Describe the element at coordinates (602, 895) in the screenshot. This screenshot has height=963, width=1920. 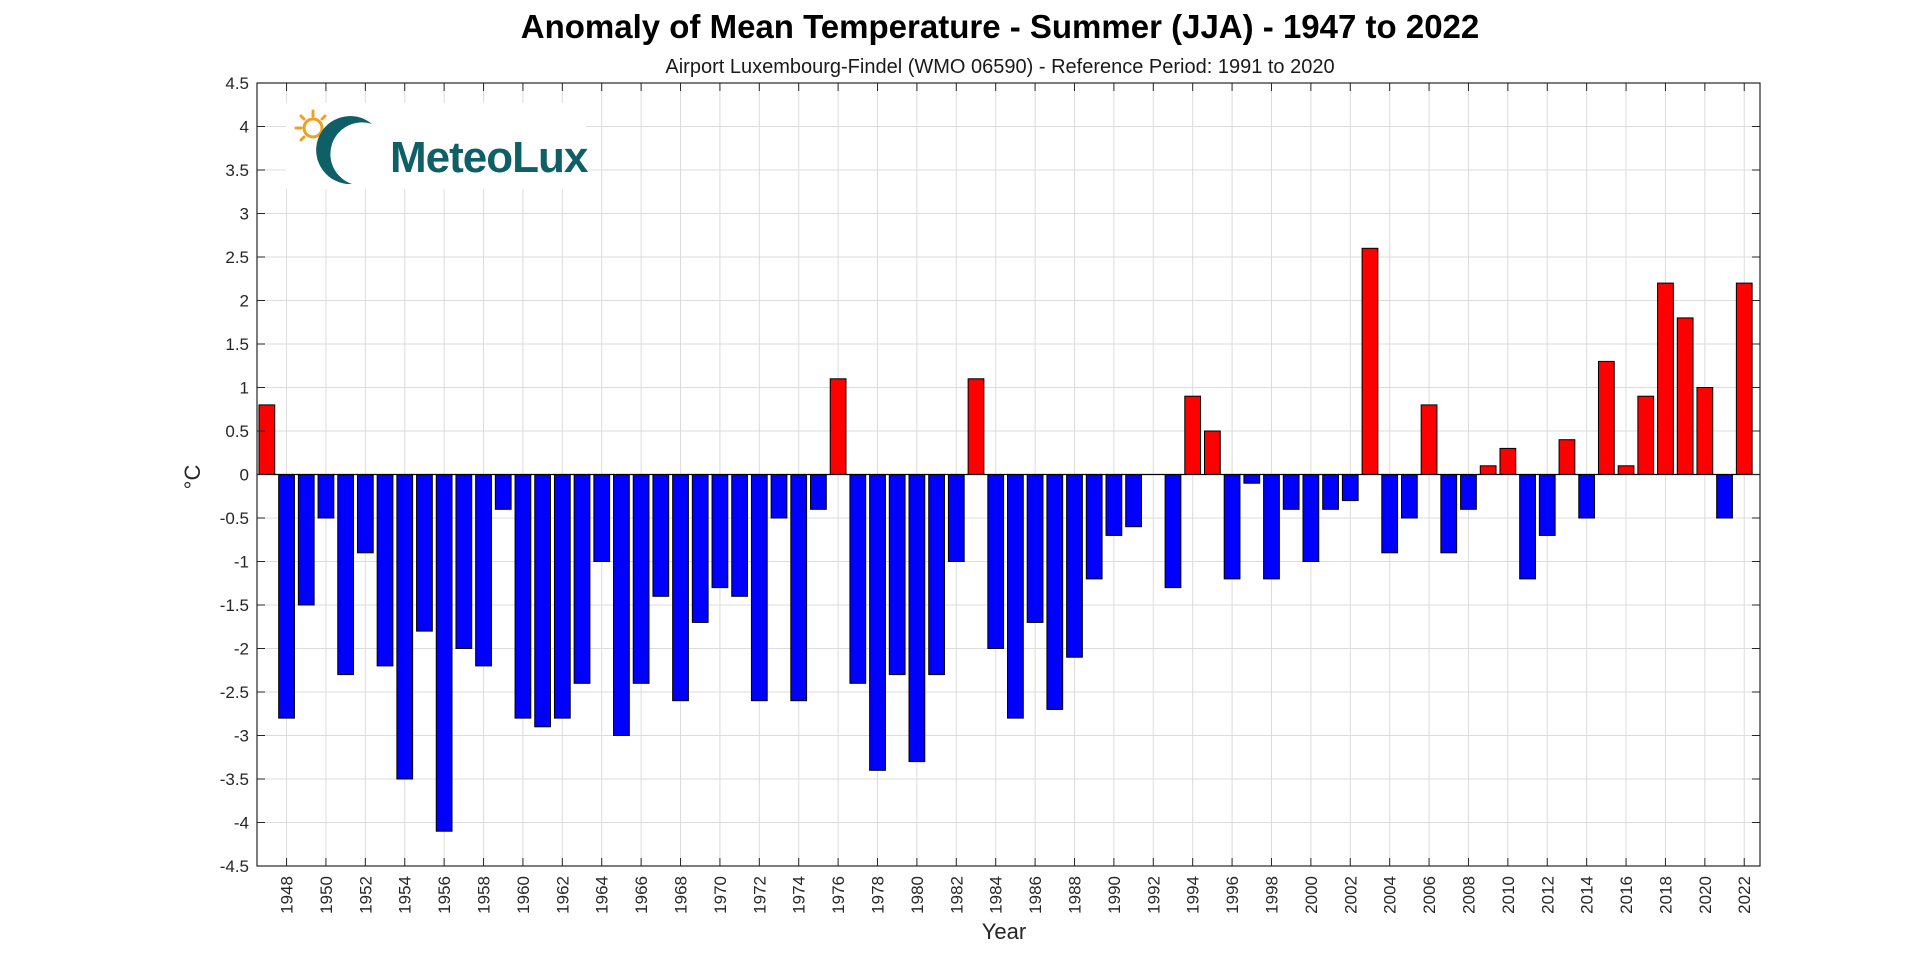
I see `x-tick-label: 1964` at that location.